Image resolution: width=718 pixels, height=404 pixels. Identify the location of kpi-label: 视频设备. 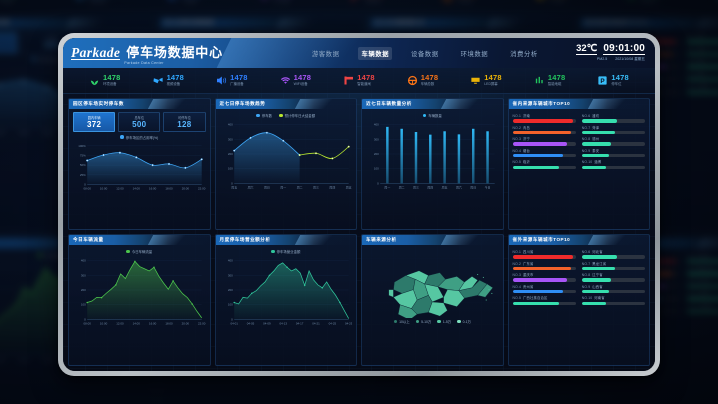
(173, 84).